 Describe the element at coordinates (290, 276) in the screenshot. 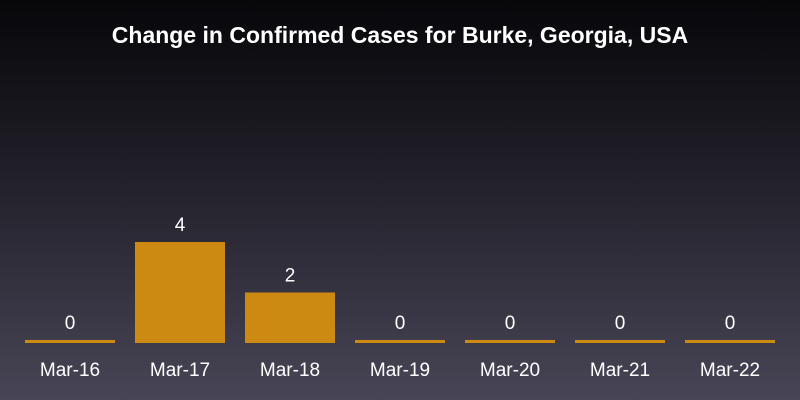

I see `value-label-mar-18: 2` at that location.